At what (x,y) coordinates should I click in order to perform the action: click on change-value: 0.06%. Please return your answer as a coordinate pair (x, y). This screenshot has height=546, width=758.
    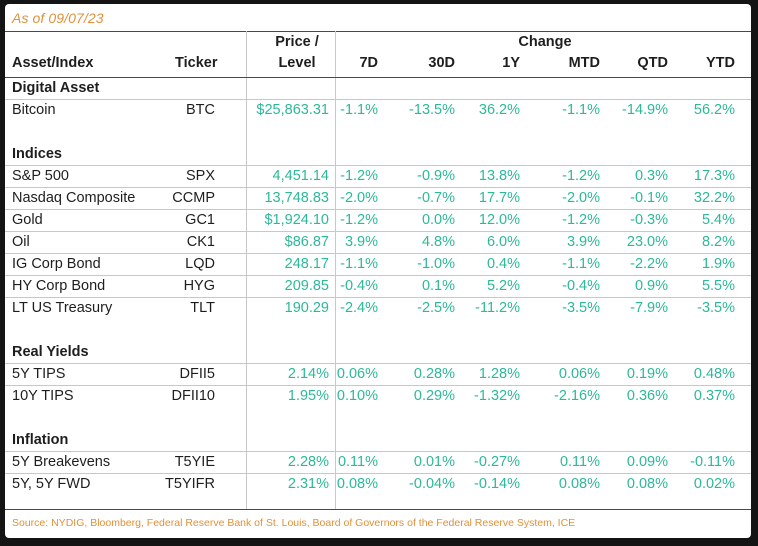
    Looking at the image, I should click on (357, 374).